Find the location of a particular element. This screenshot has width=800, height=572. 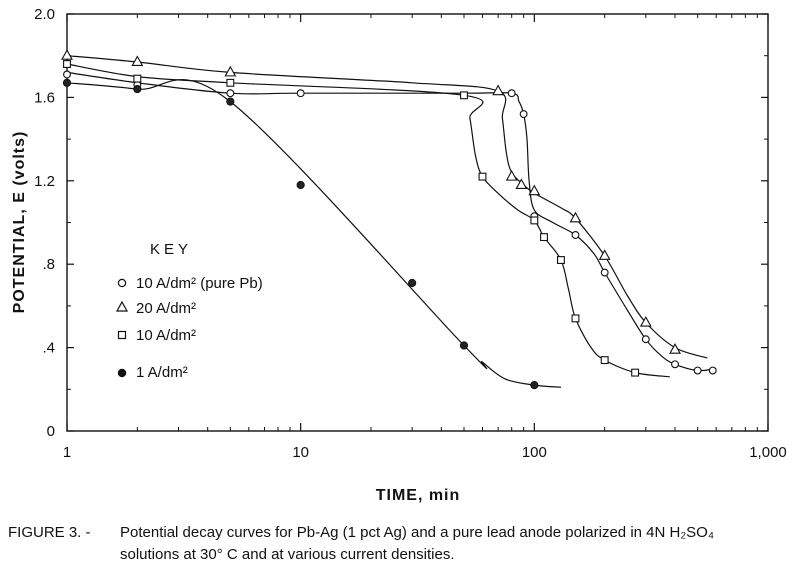

y-tick-label: .4 is located at coordinates (48, 348).